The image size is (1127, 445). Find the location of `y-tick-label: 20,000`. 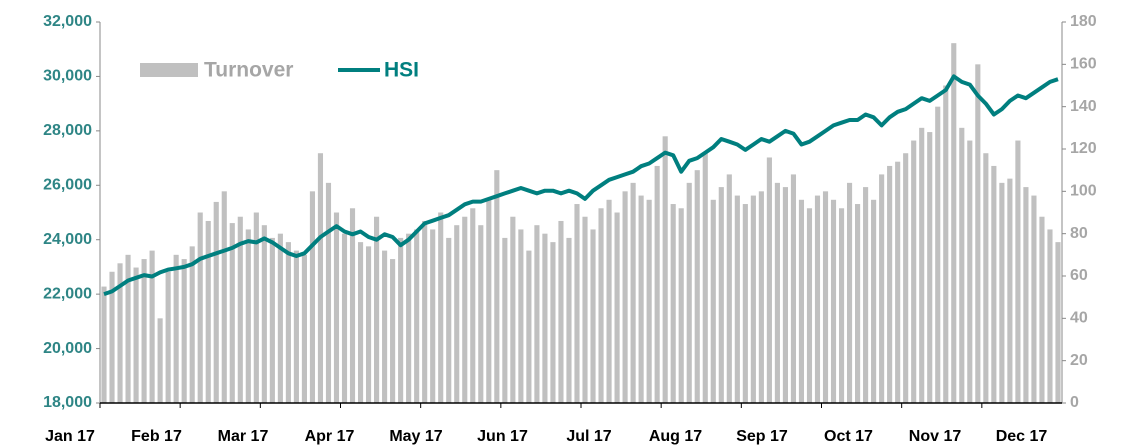

y-tick-label: 20,000 is located at coordinates (67, 348).